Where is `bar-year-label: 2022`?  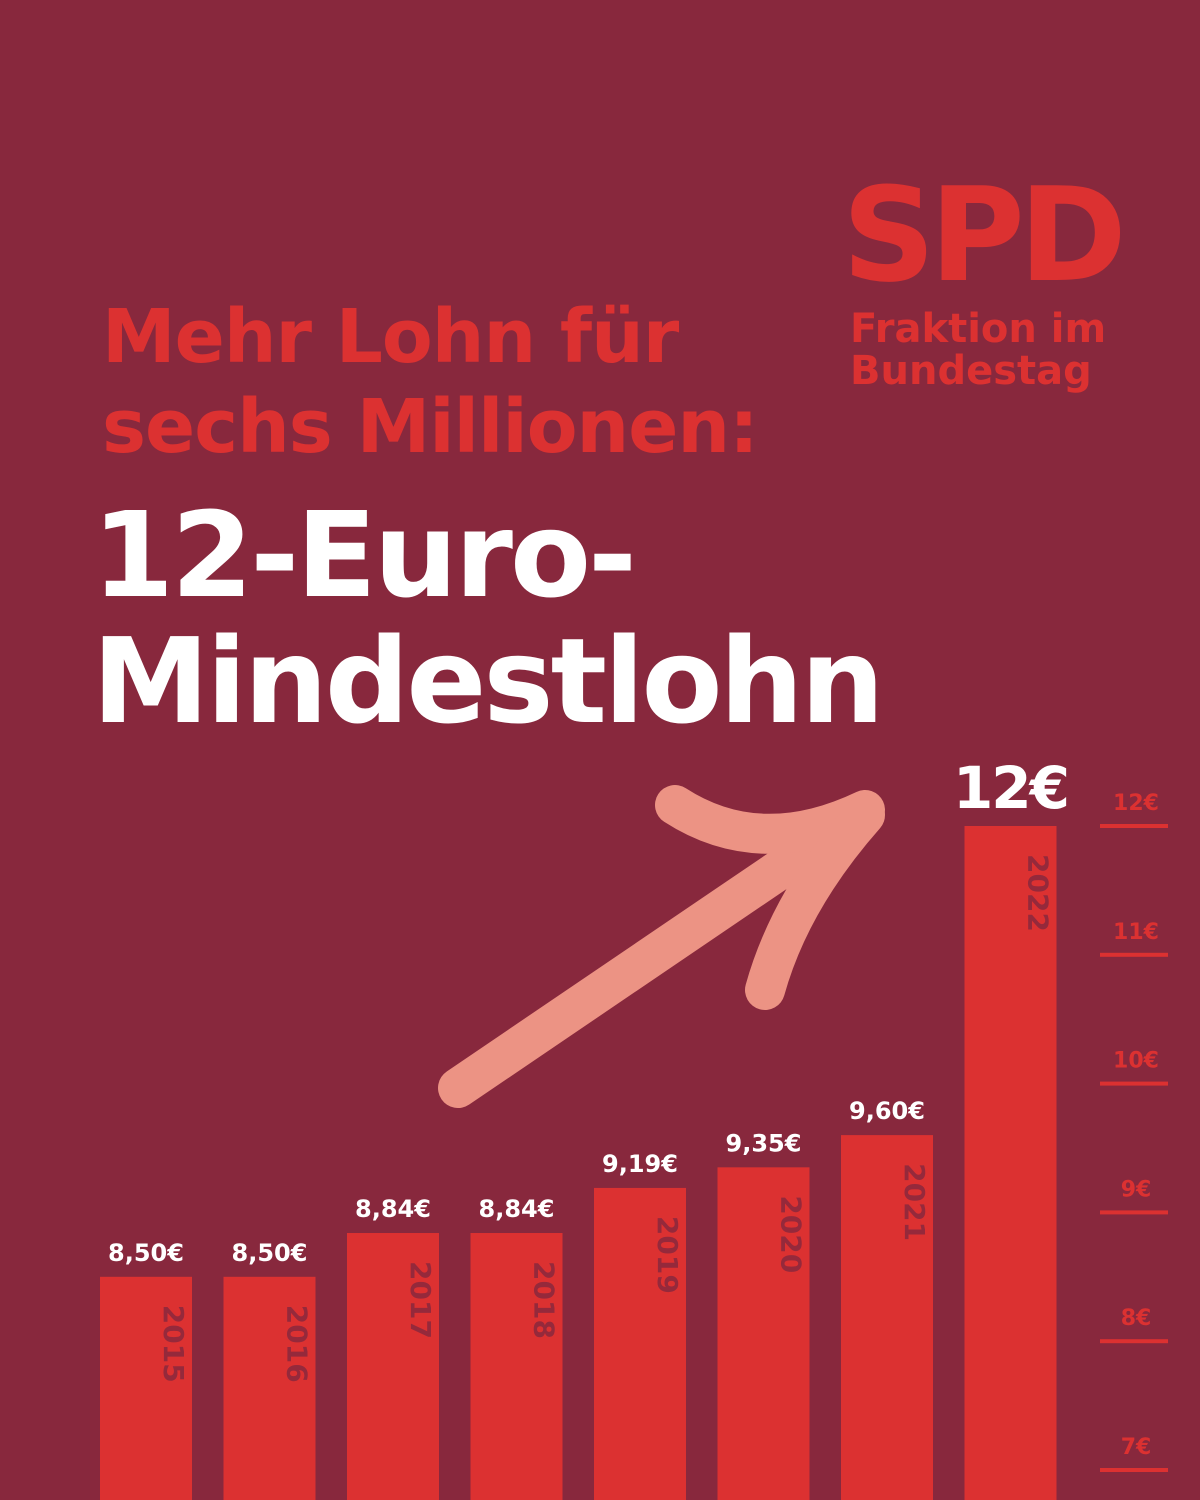
bar-year-label: 2022 is located at coordinates (1038, 893).